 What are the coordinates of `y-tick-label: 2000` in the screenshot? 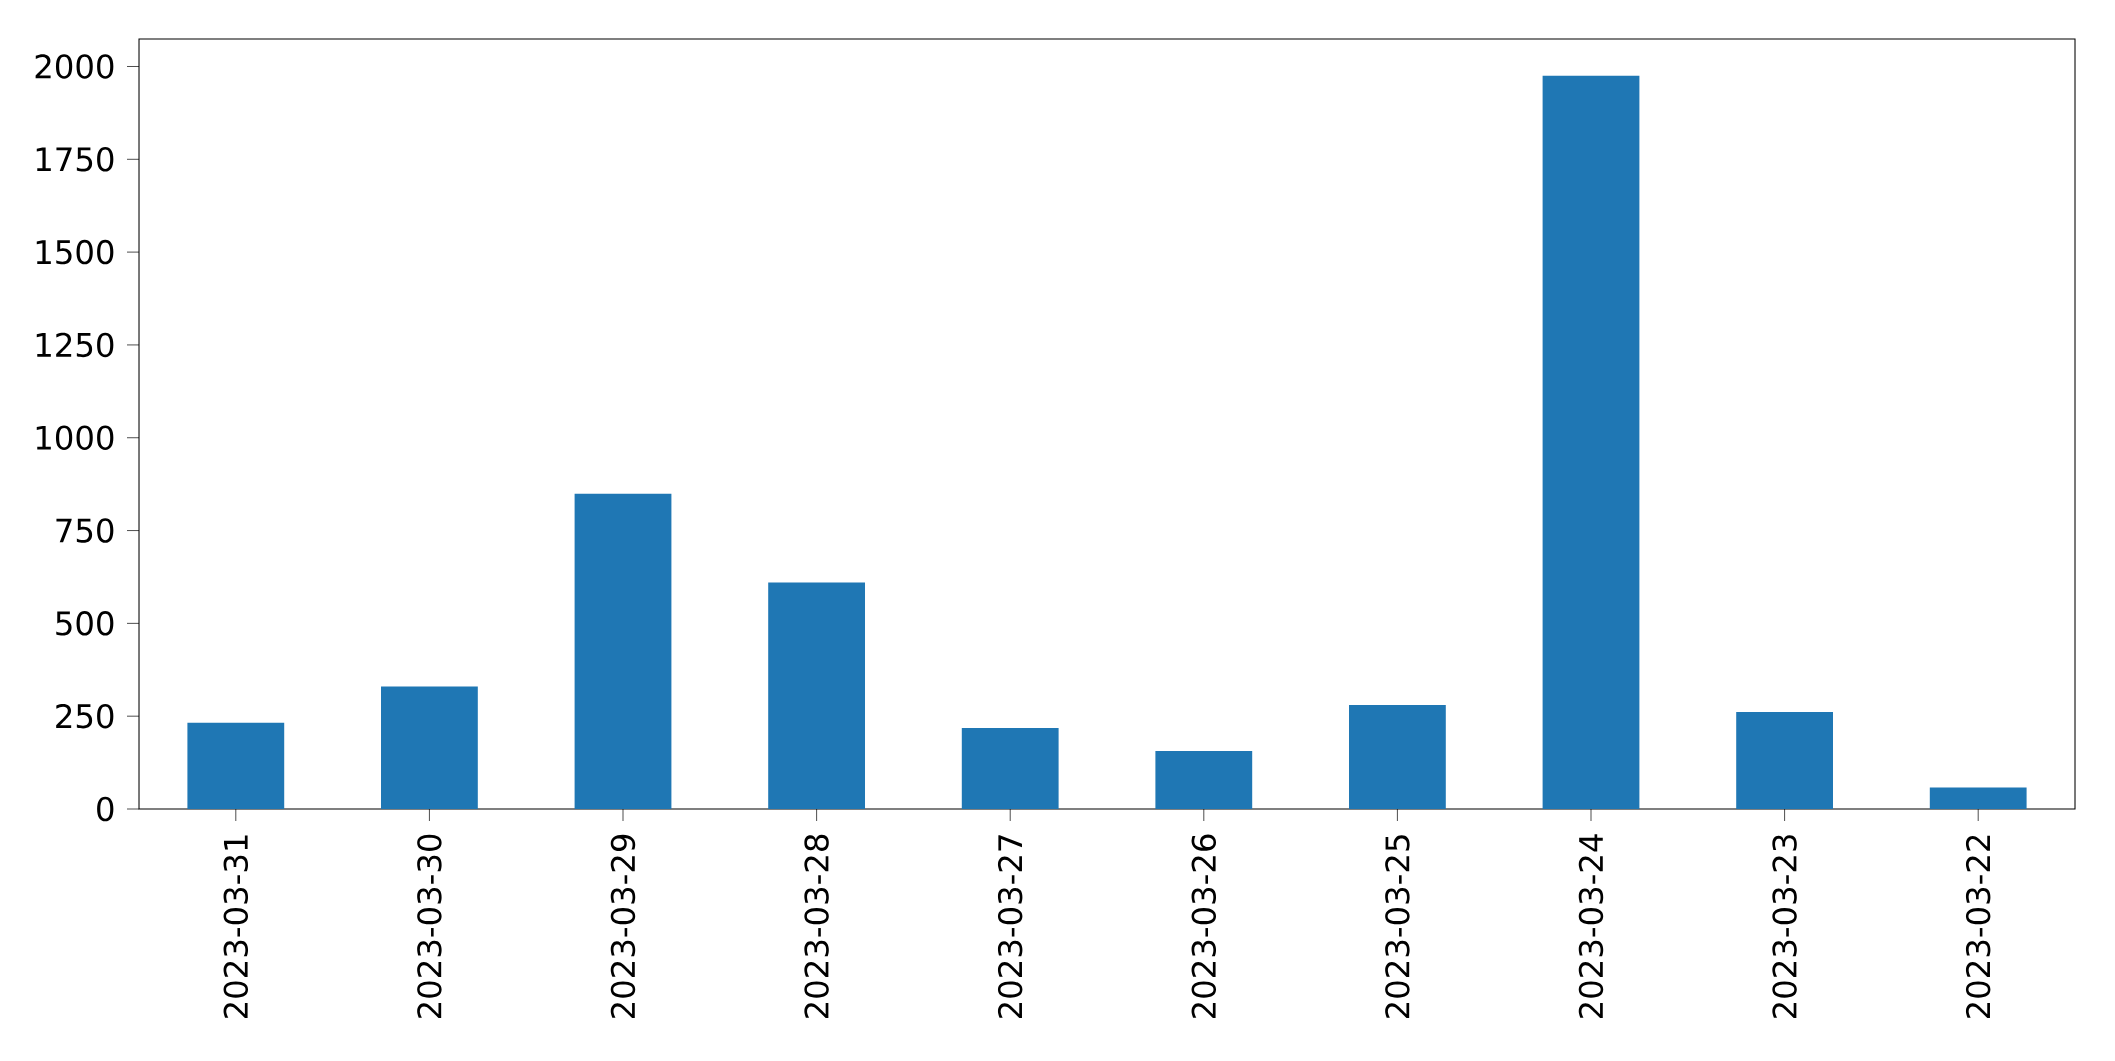 It's located at (74, 66).